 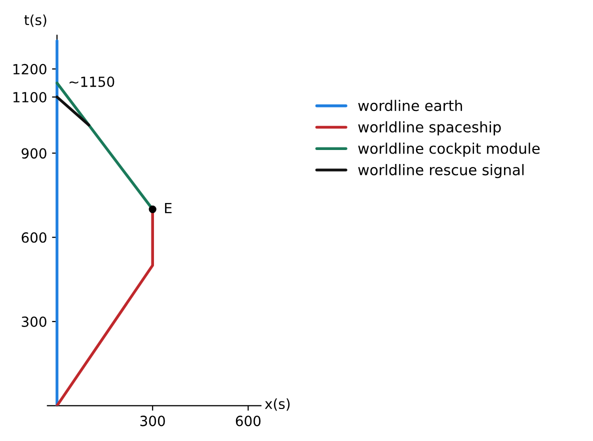 What do you see at coordinates (34, 153) in the screenshot?
I see `y-tick-label: 900` at bounding box center [34, 153].